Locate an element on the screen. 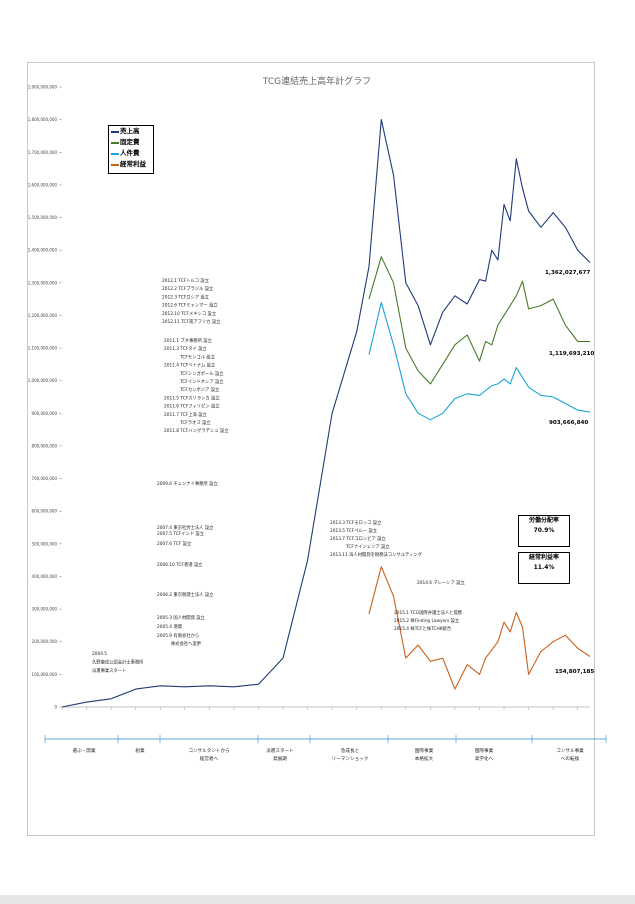  annotation-latam: 2012.11 TCF南アフリカ 設立 is located at coordinates (191, 321).